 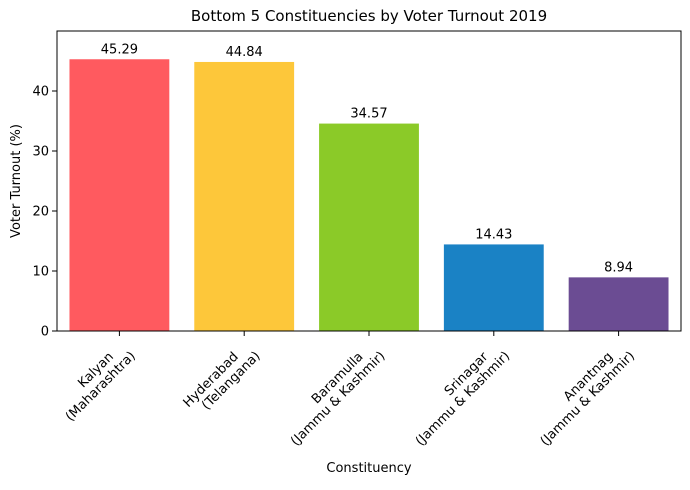 What do you see at coordinates (40, 212) in the screenshot?
I see `y-tick-label: 20` at bounding box center [40, 212].